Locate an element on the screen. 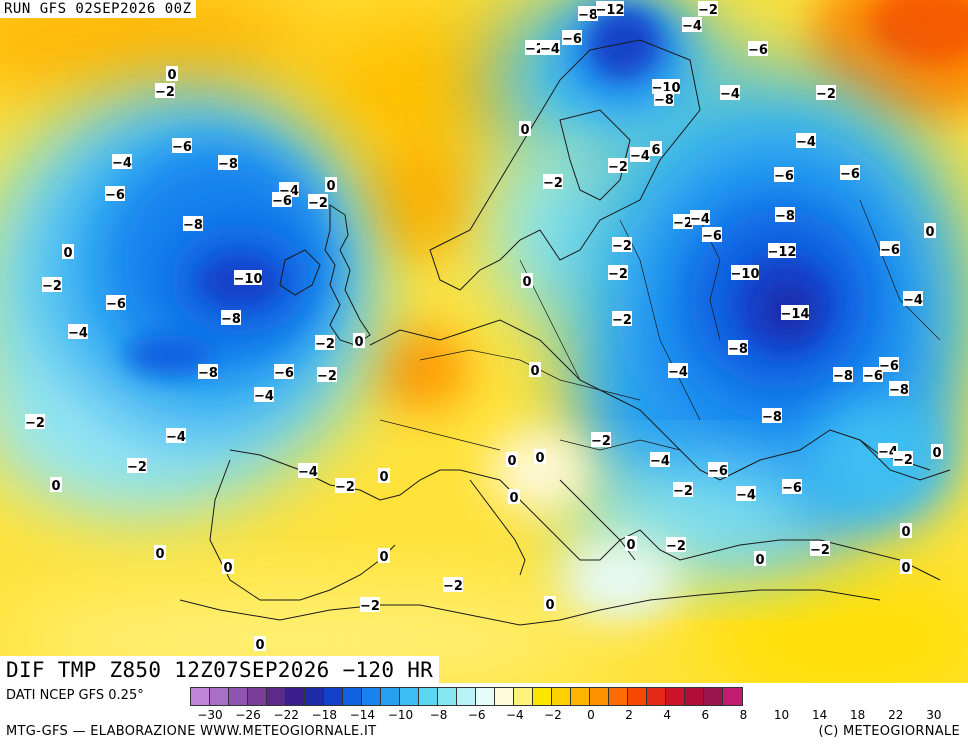 The width and height of the screenshot is (968, 745). scale-tick-label: 22 is located at coordinates (896, 715).